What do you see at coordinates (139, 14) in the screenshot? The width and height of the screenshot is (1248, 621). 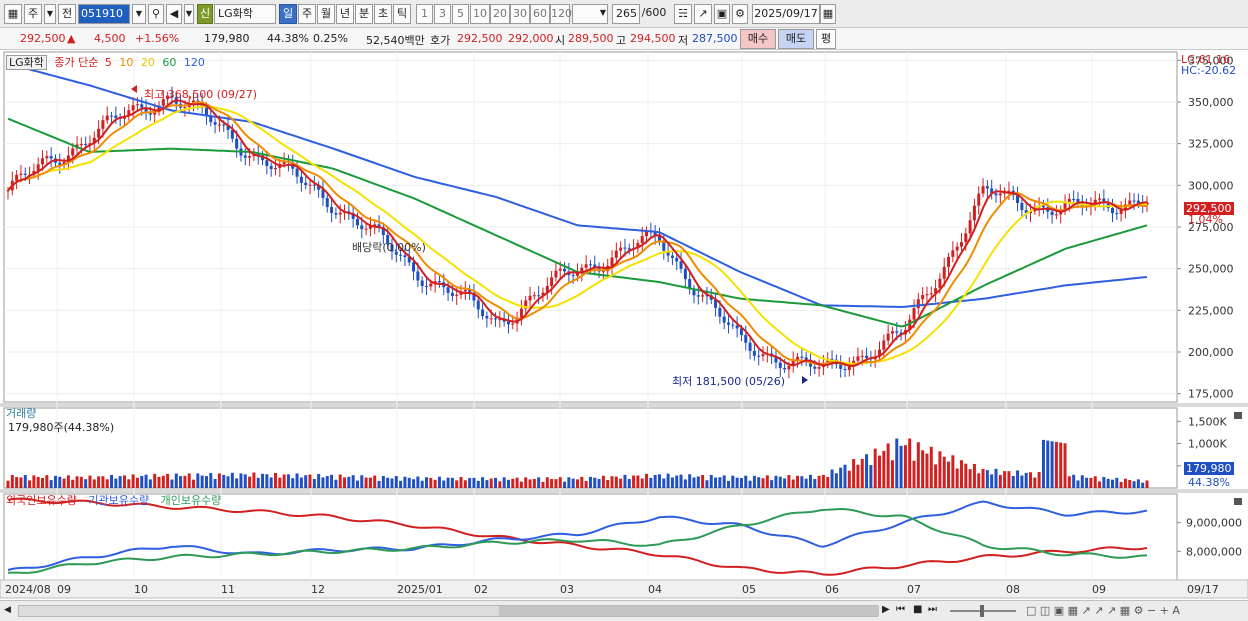 I see `code-dropdown-icon: ▼` at bounding box center [139, 14].